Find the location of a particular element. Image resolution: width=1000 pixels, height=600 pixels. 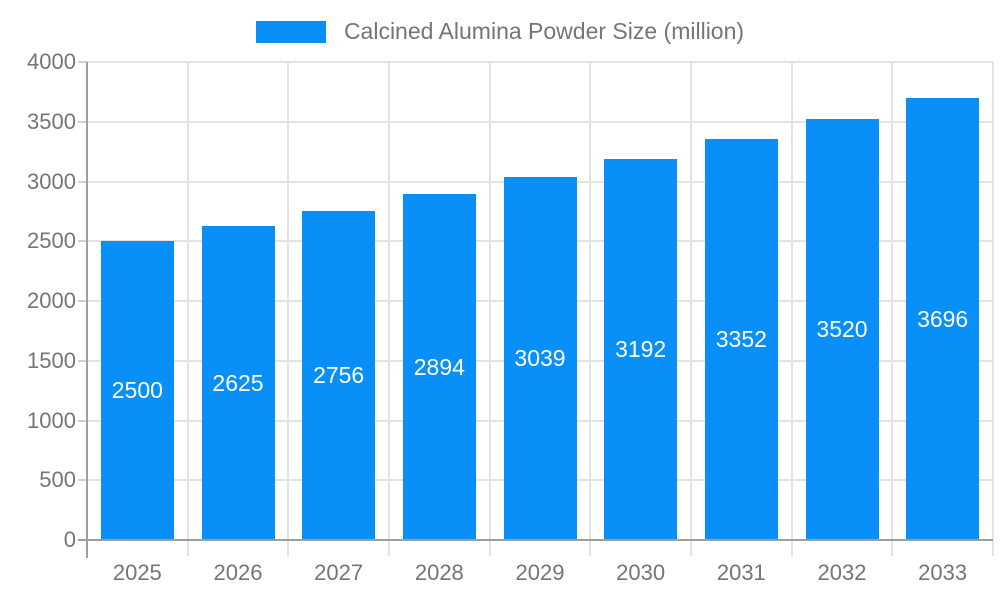

bar-value-label: 2894 is located at coordinates (439, 366).